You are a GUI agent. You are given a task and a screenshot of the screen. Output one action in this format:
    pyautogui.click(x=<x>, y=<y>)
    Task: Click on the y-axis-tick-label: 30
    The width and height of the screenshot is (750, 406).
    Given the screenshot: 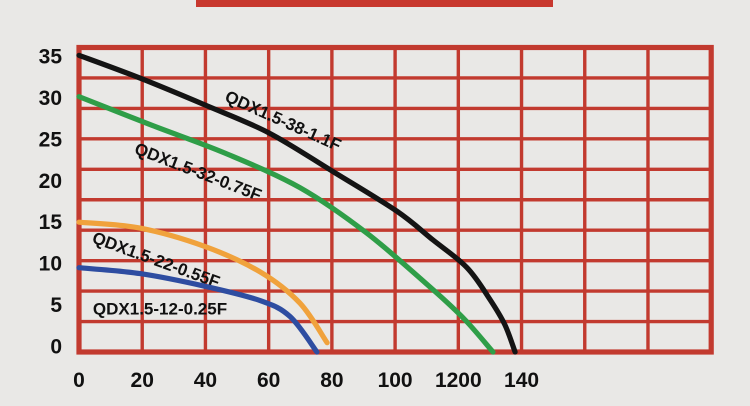 What is the action you would take?
    pyautogui.click(x=50, y=98)
    